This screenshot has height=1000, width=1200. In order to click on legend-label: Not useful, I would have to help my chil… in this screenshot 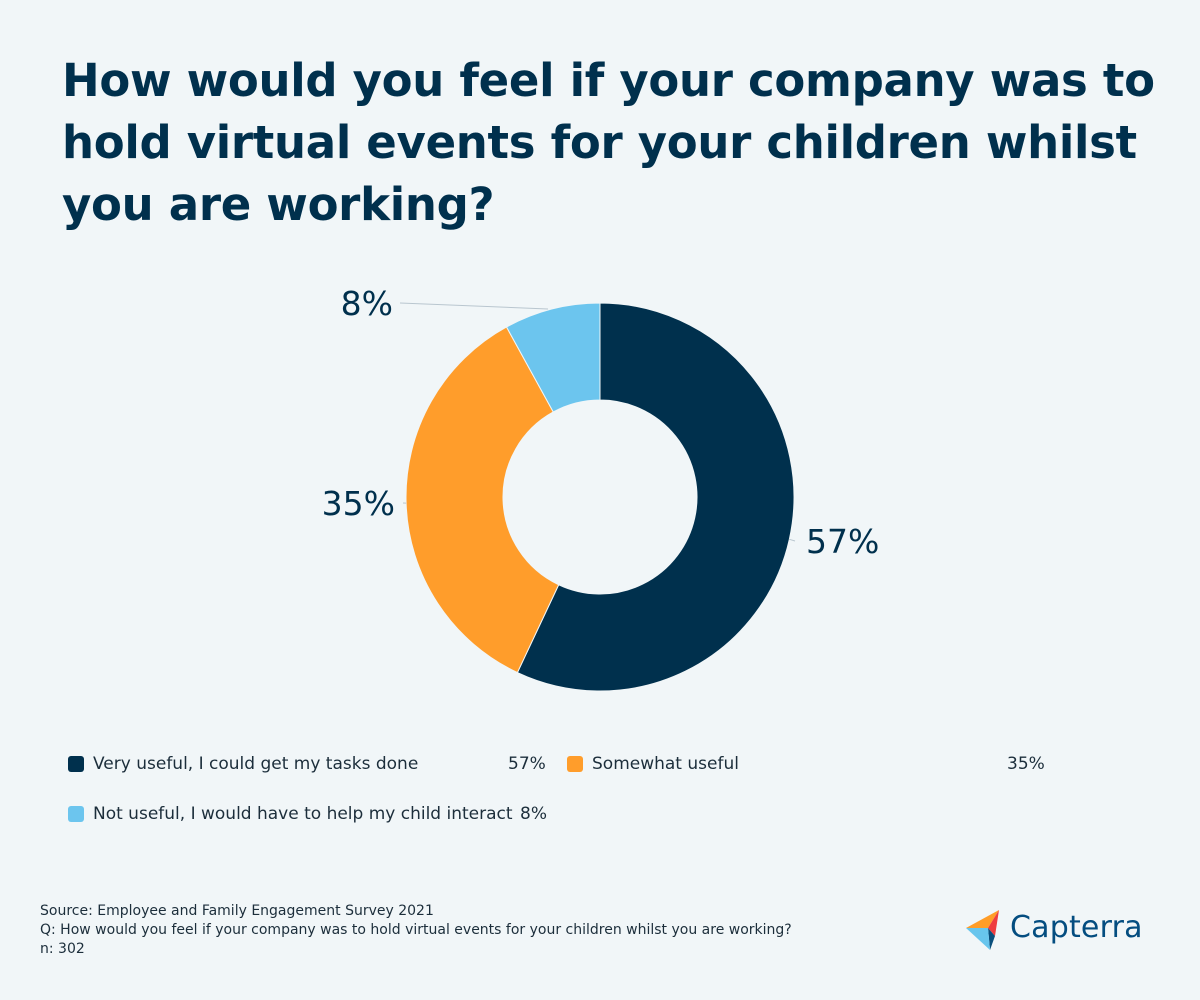, I will do `click(303, 814)`.